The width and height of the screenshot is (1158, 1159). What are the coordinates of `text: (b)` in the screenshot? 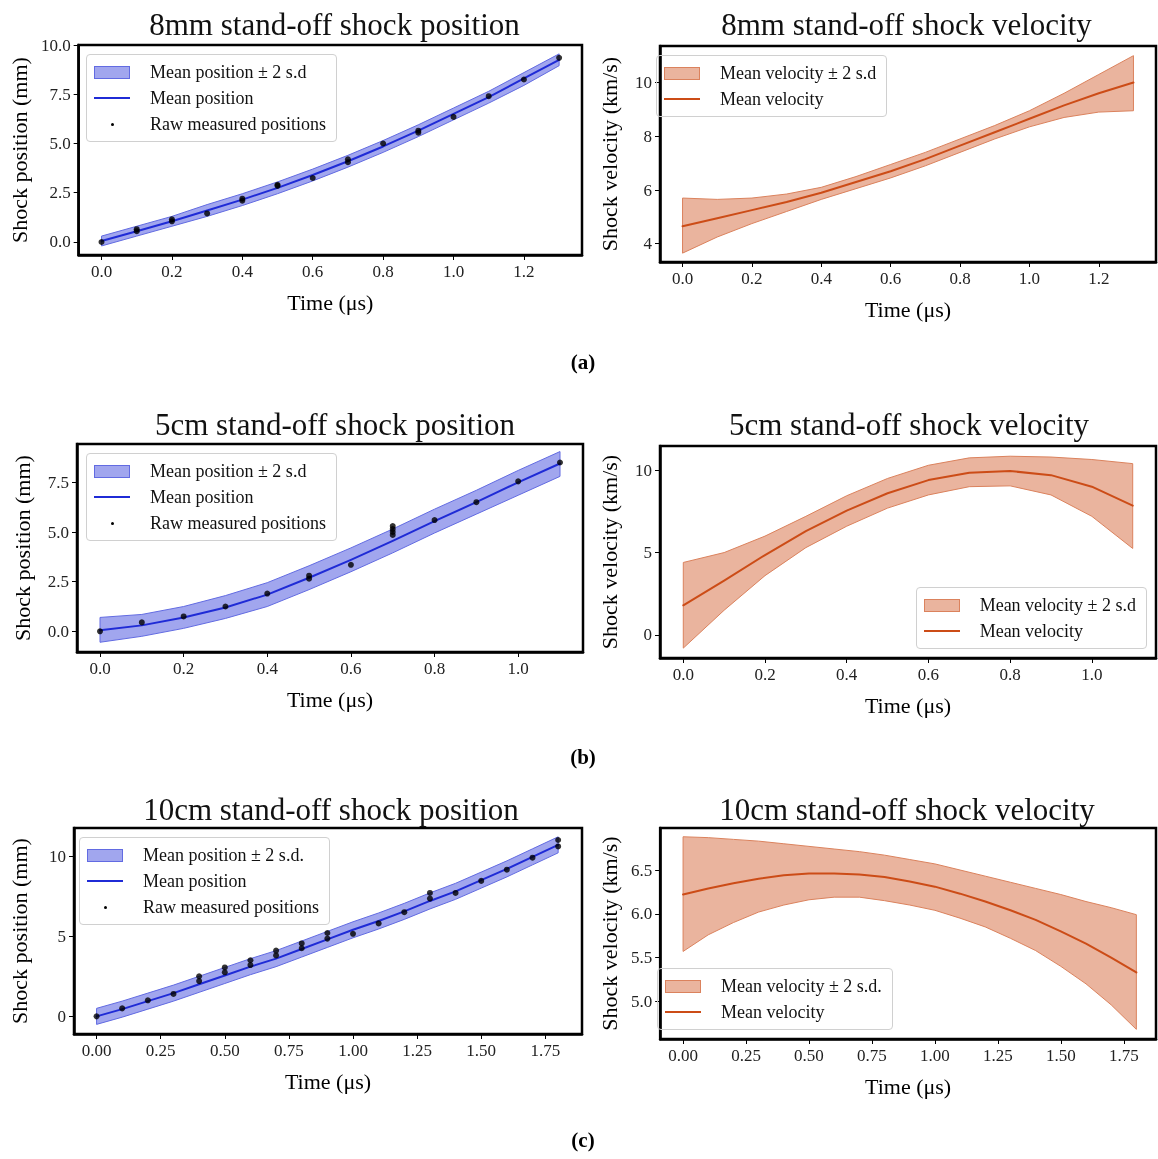 It's located at (583, 757).